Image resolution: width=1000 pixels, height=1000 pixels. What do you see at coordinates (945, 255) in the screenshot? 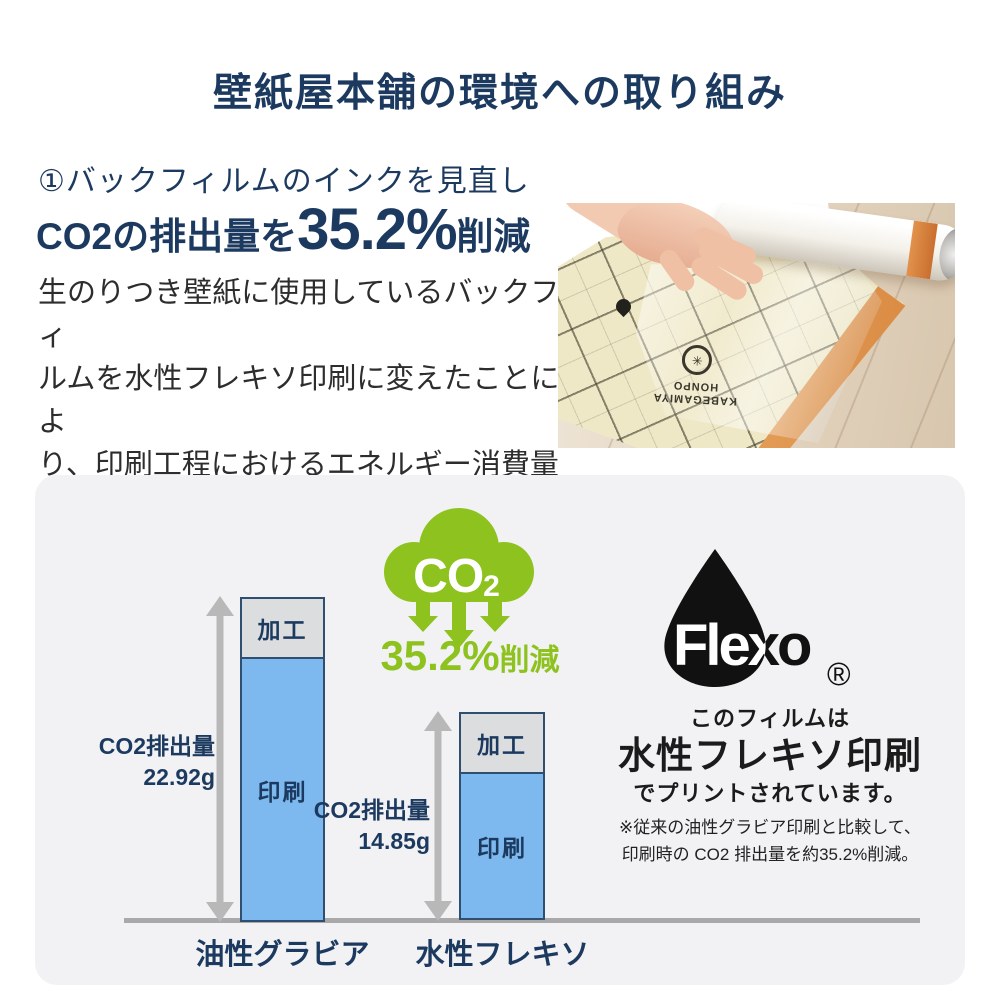
I see `roll-end-cap` at bounding box center [945, 255].